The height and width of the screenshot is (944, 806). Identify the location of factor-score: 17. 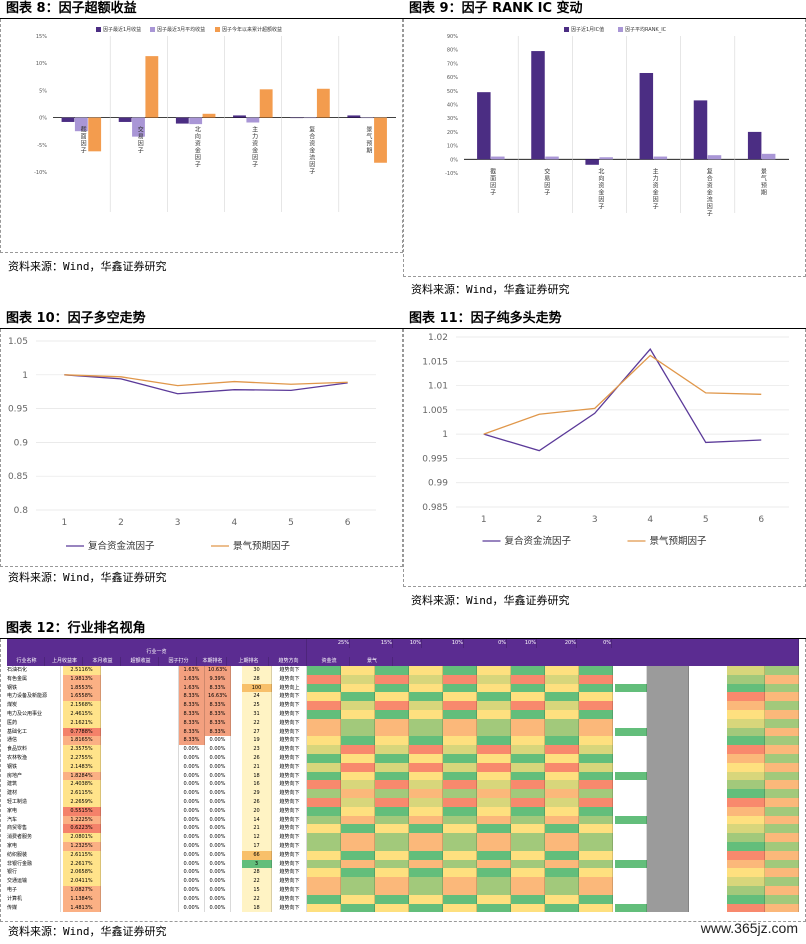
(257, 846).